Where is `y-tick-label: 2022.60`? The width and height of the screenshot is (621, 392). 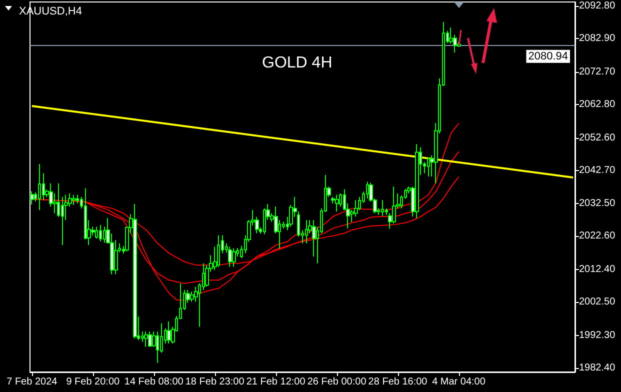 y-tick-label: 2022.60 is located at coordinates (597, 236).